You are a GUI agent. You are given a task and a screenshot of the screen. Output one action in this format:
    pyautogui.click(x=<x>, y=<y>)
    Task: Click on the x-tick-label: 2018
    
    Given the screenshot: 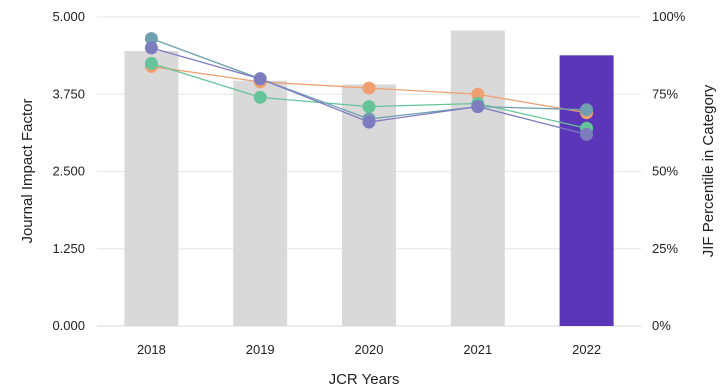 What is the action you would take?
    pyautogui.click(x=151, y=349)
    